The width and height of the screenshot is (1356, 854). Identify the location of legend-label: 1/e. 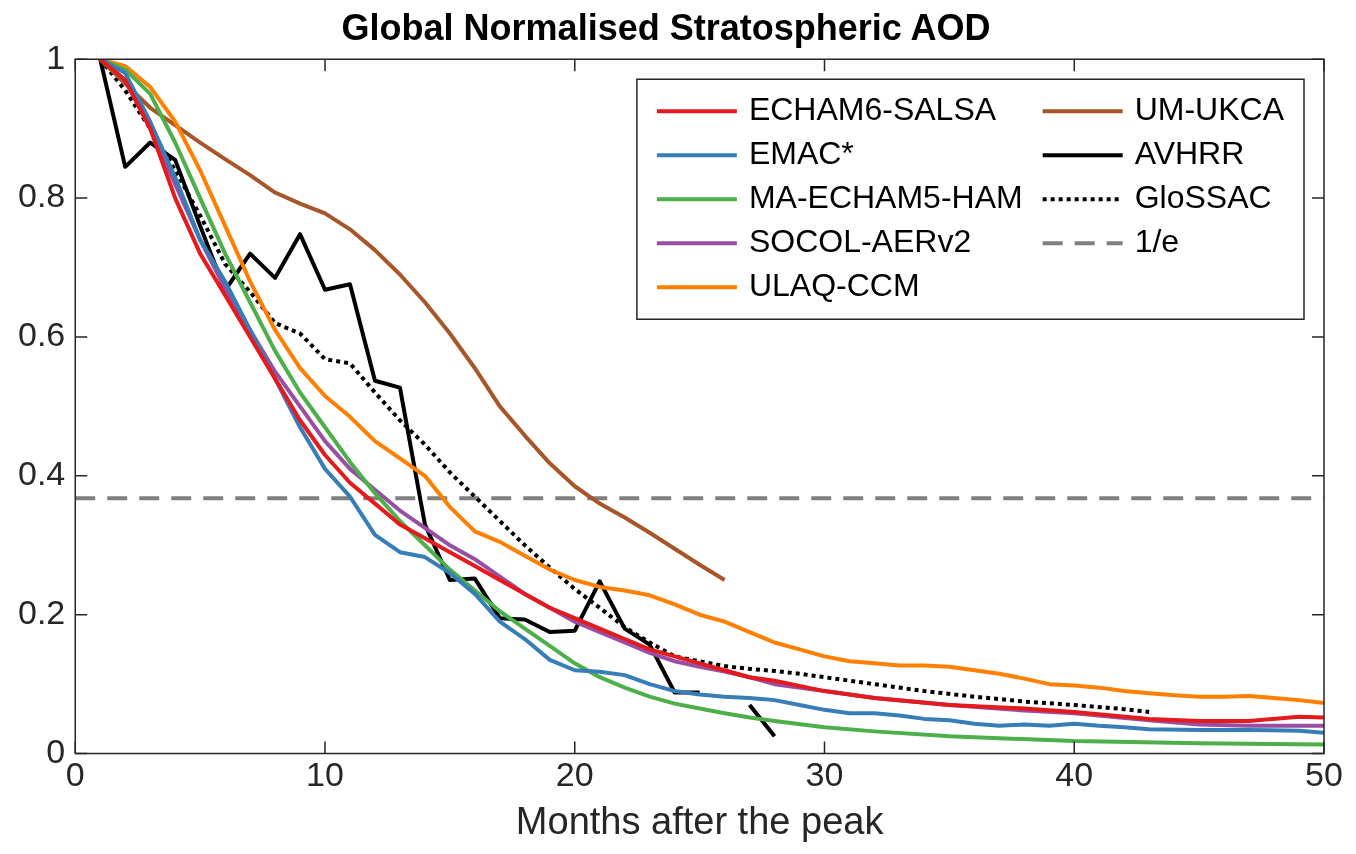
(1157, 241).